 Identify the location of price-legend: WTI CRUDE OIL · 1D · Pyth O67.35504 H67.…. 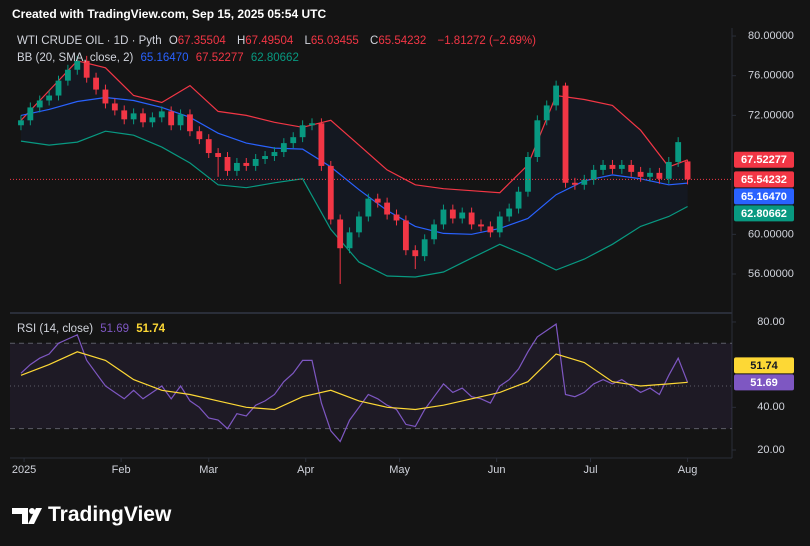
(278, 41).